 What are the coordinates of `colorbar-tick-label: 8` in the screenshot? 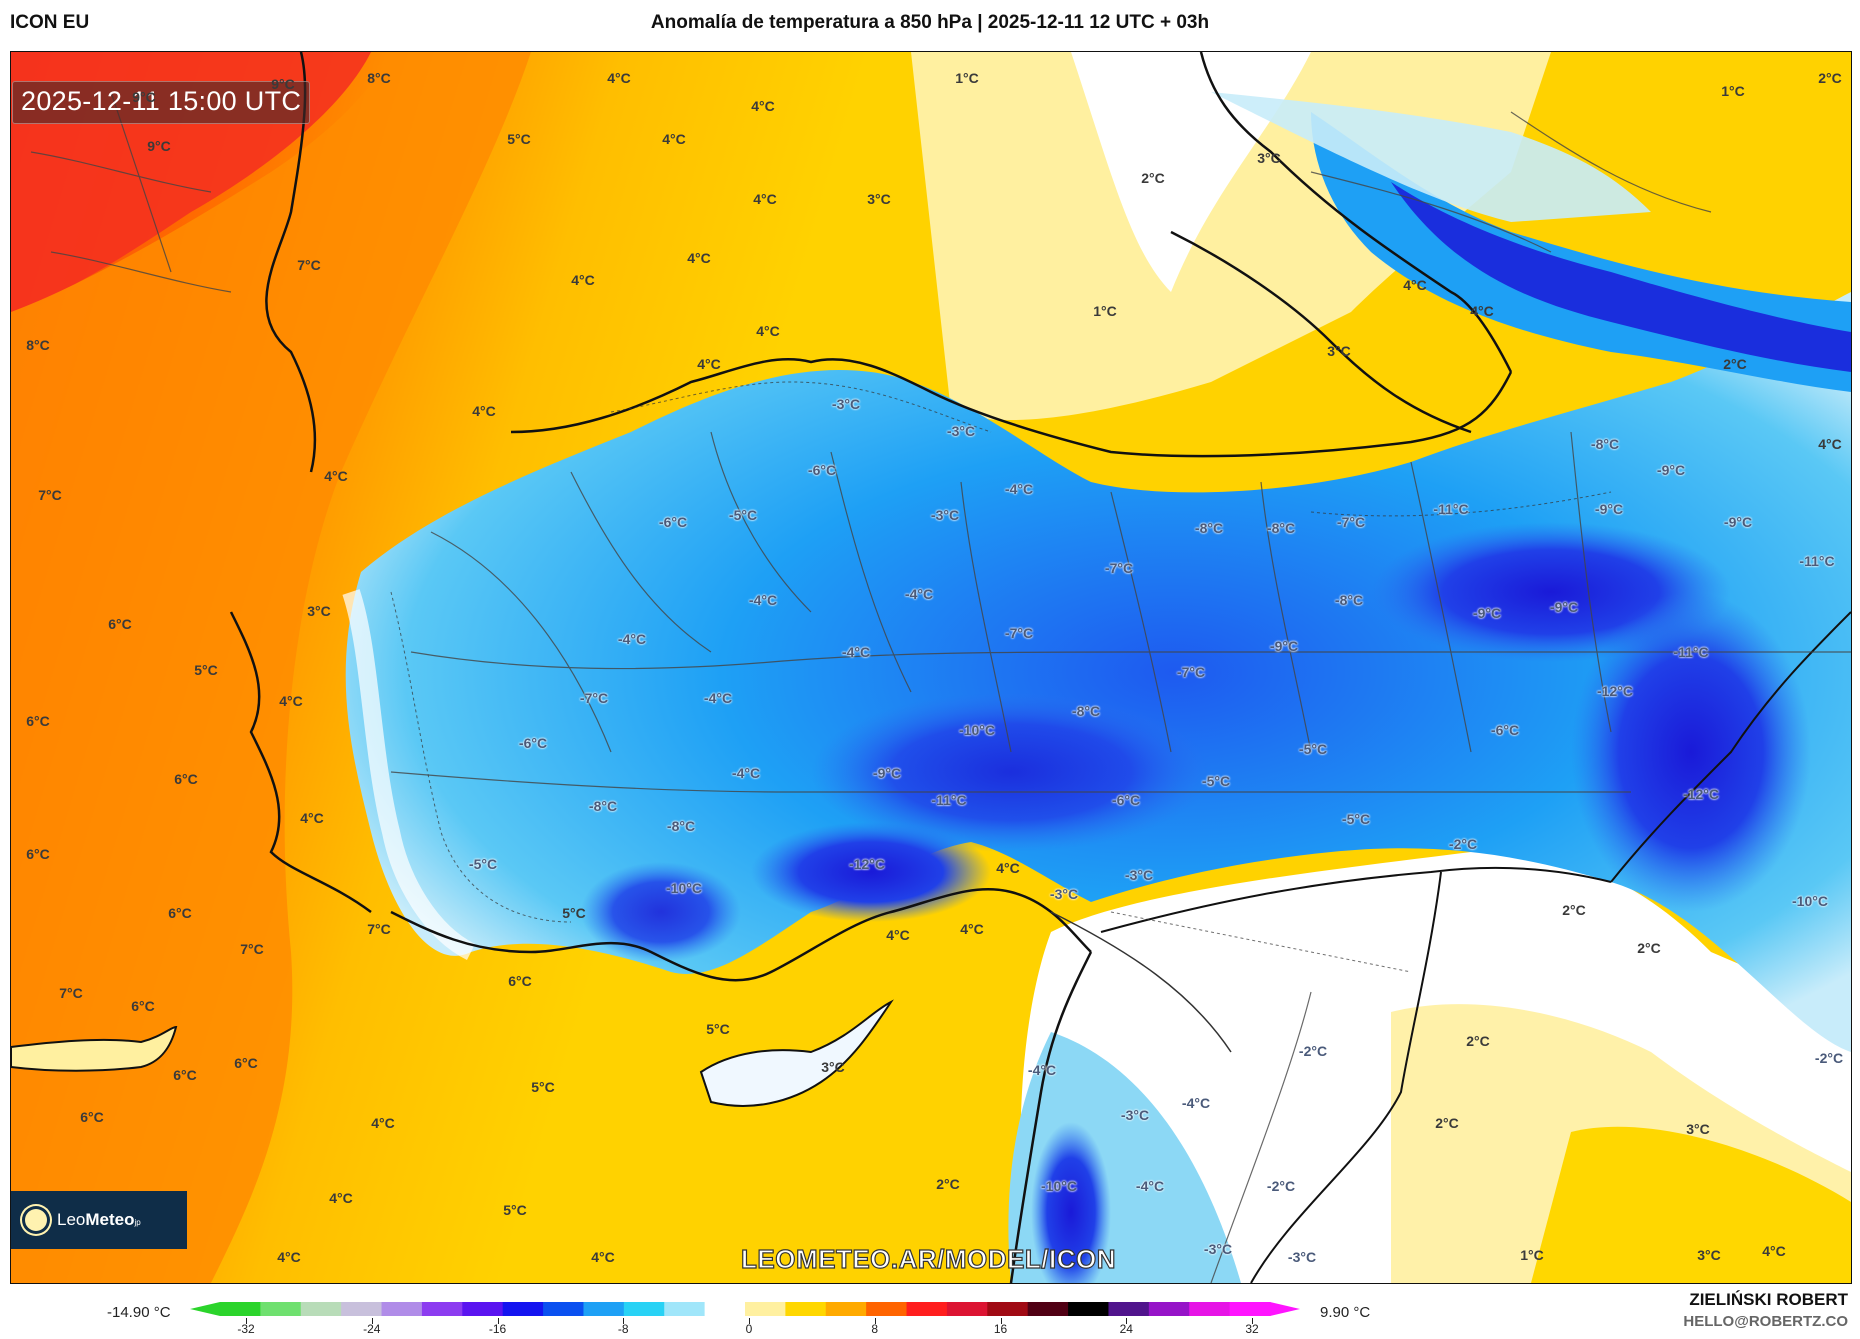 It's located at (875, 1329).